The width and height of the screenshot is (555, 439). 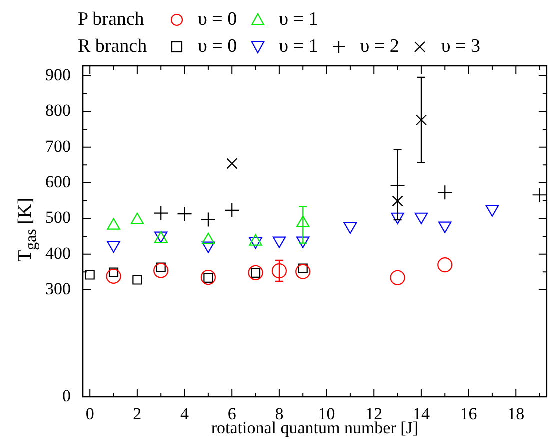 I want to click on x-tick-label: 2, so click(x=137, y=414).